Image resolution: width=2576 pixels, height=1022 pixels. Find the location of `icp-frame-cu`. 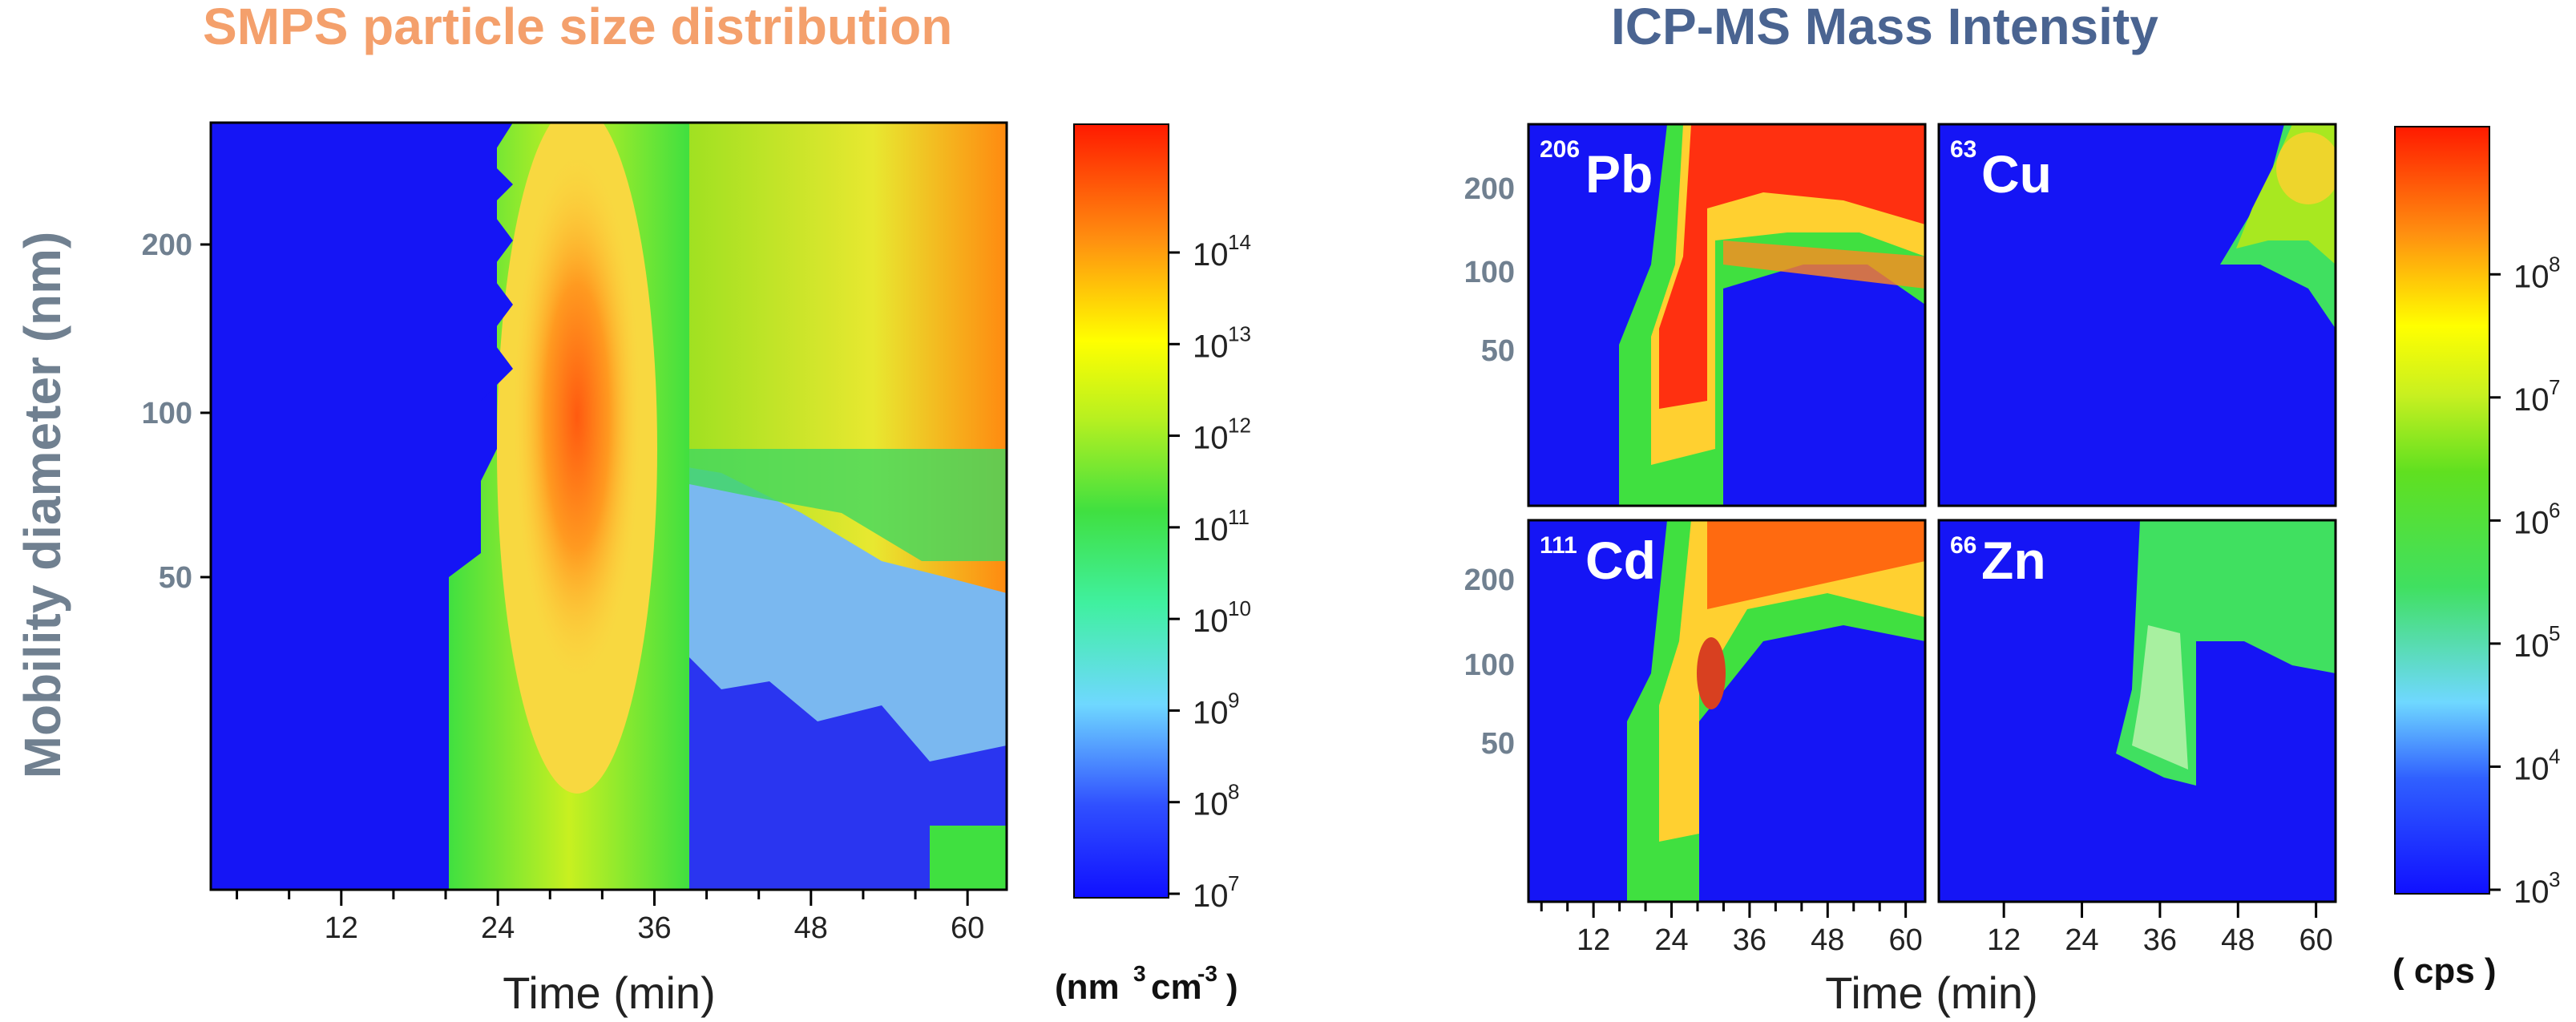

icp-frame-cu is located at coordinates (2137, 315).